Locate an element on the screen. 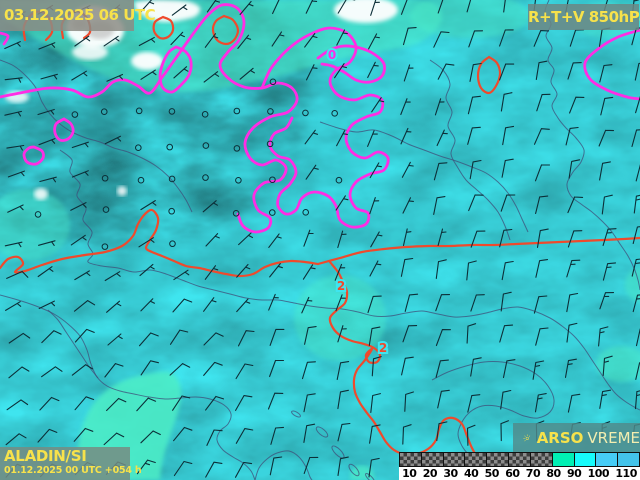  valid-time-box: 03.12.2025 06 UTC is located at coordinates (78, 15).